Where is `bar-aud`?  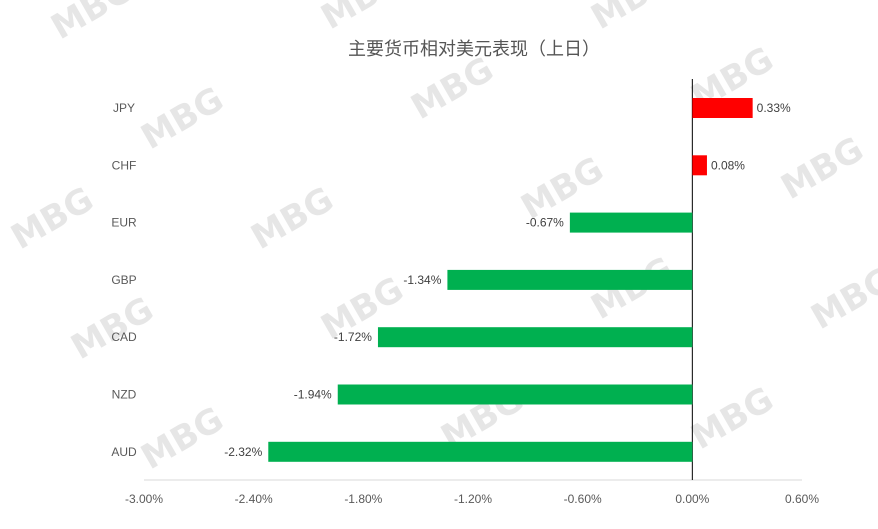 bar-aud is located at coordinates (480, 451).